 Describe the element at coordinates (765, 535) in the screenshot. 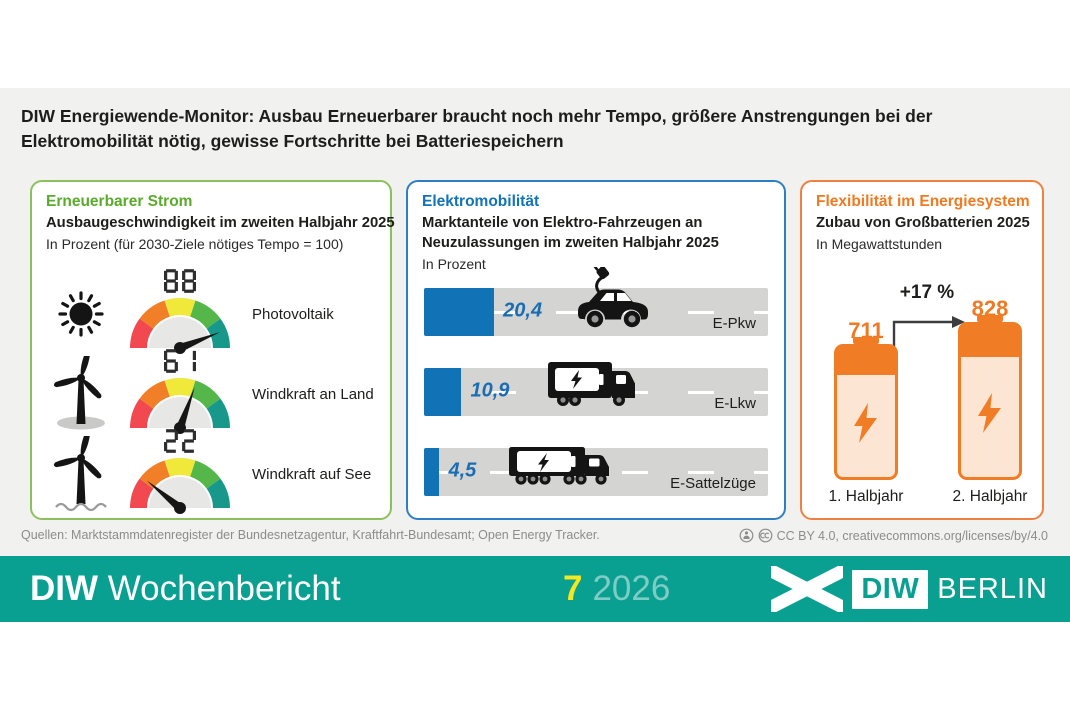

I see `cc-icon` at that location.